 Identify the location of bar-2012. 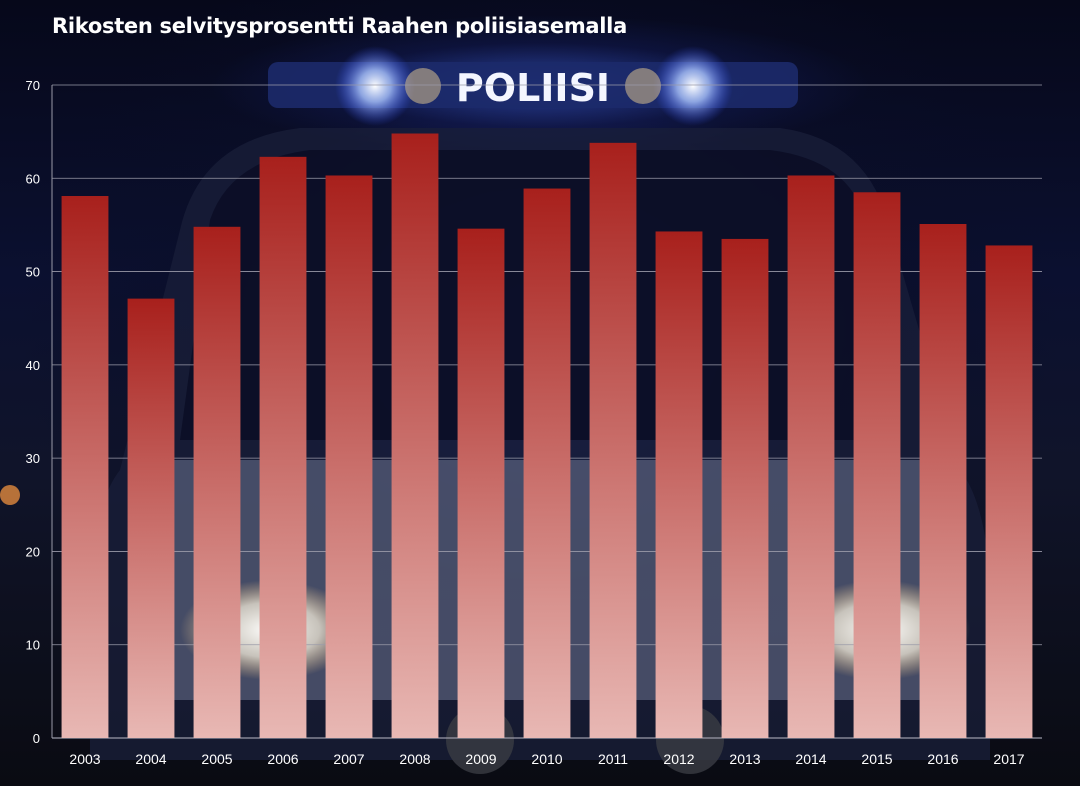
(679, 485).